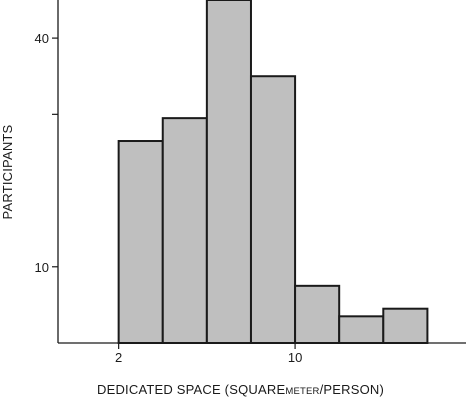 This screenshot has height=400, width=467. I want to click on x-axis-title-unit: METER, so click(302, 391).